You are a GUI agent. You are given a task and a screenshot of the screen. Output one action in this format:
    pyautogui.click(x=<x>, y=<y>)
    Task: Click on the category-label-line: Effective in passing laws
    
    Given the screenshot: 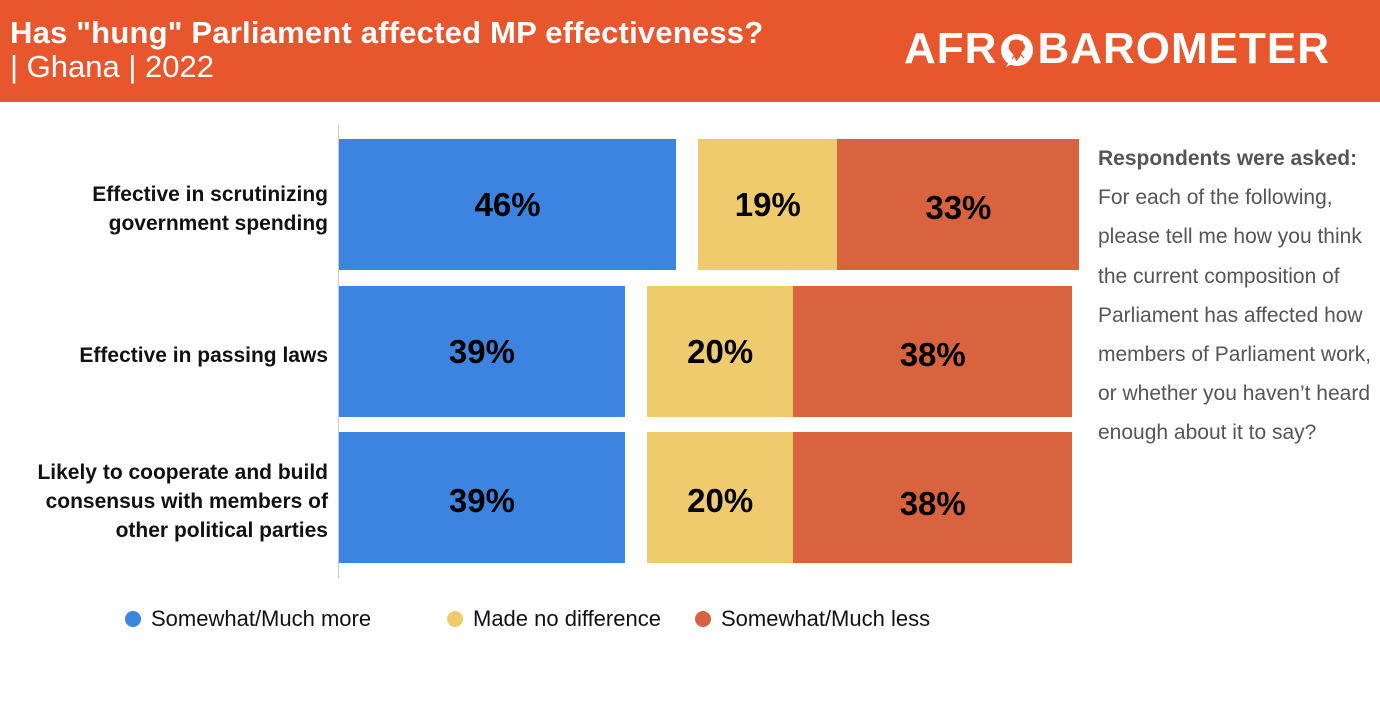 What is the action you would take?
    pyautogui.click(x=203, y=355)
    